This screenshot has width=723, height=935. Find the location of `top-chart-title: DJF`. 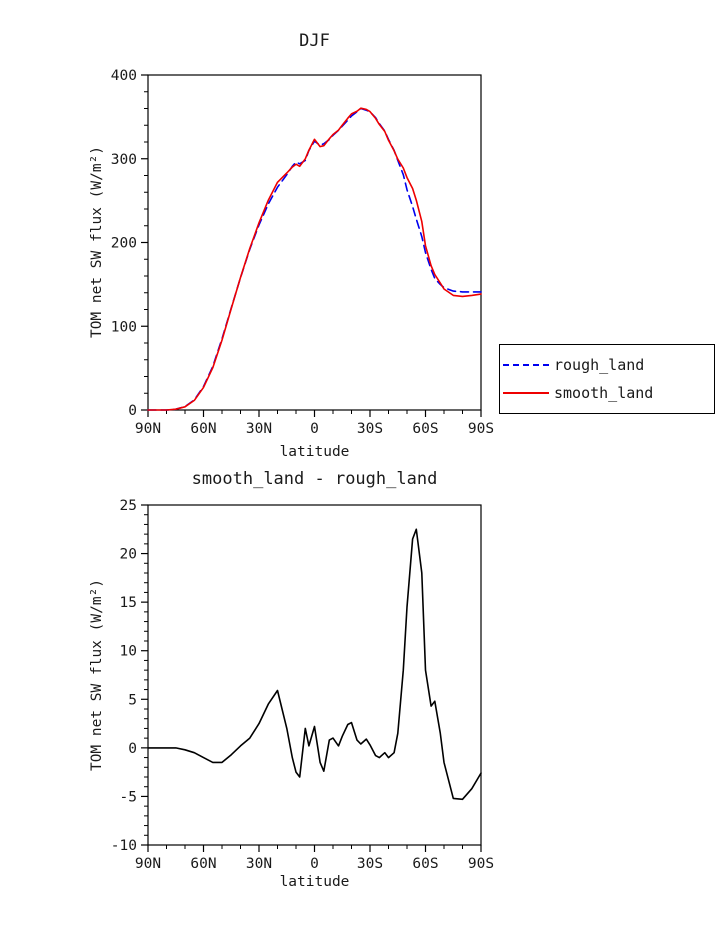

top-chart-title: DJF is located at coordinates (314, 41).